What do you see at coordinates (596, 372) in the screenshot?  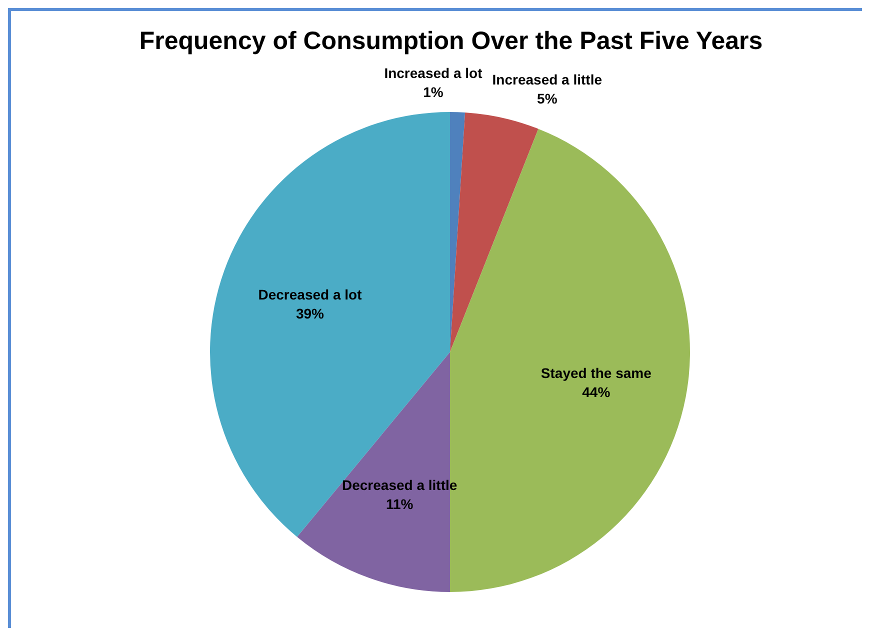 I see `slice-label: Stayed the same` at bounding box center [596, 372].